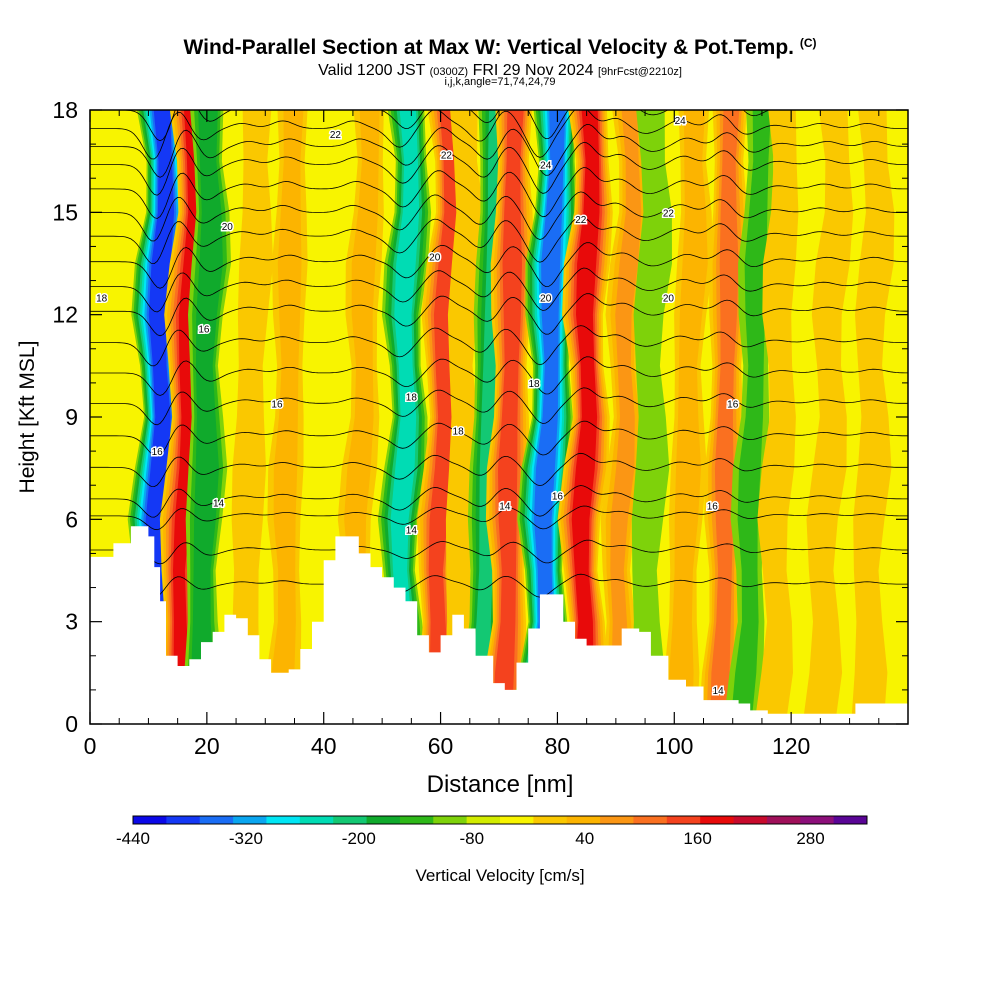  I want to click on y-tick-label: 9, so click(71, 417).